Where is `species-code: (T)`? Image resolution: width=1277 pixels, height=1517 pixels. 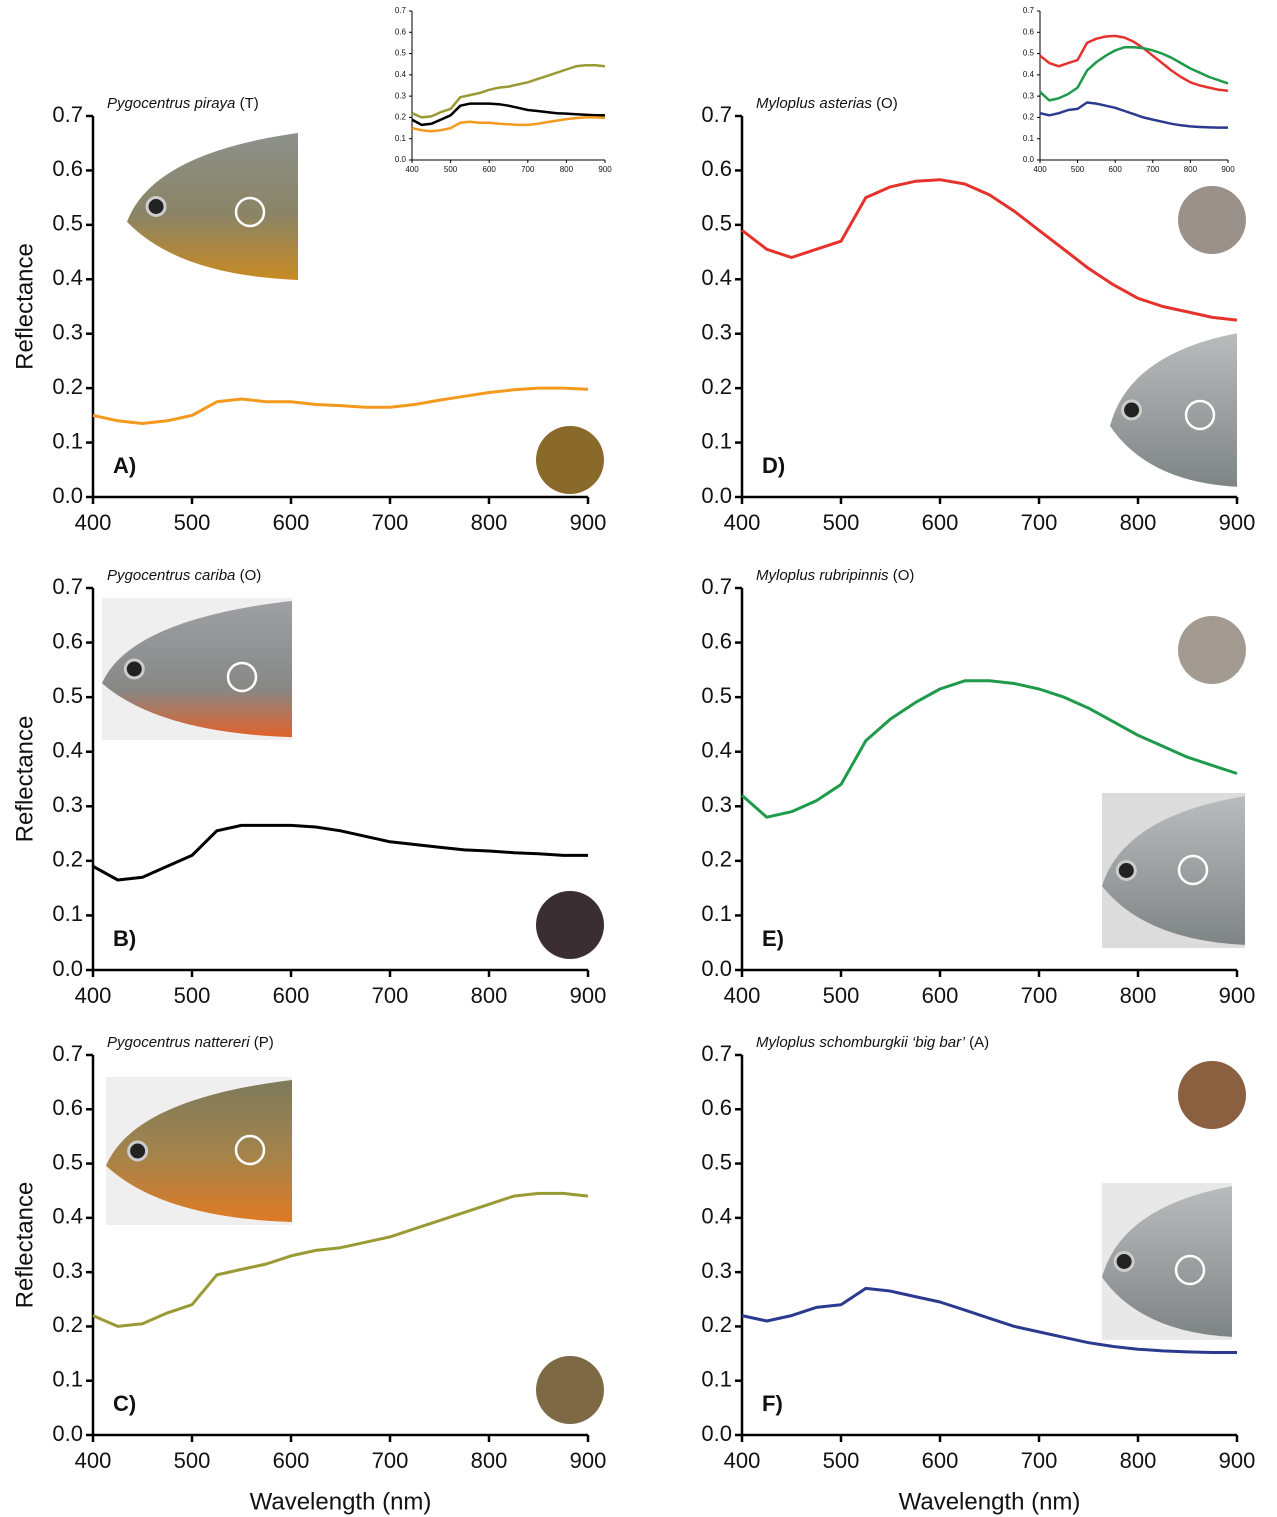
species-code: (T) is located at coordinates (249, 103).